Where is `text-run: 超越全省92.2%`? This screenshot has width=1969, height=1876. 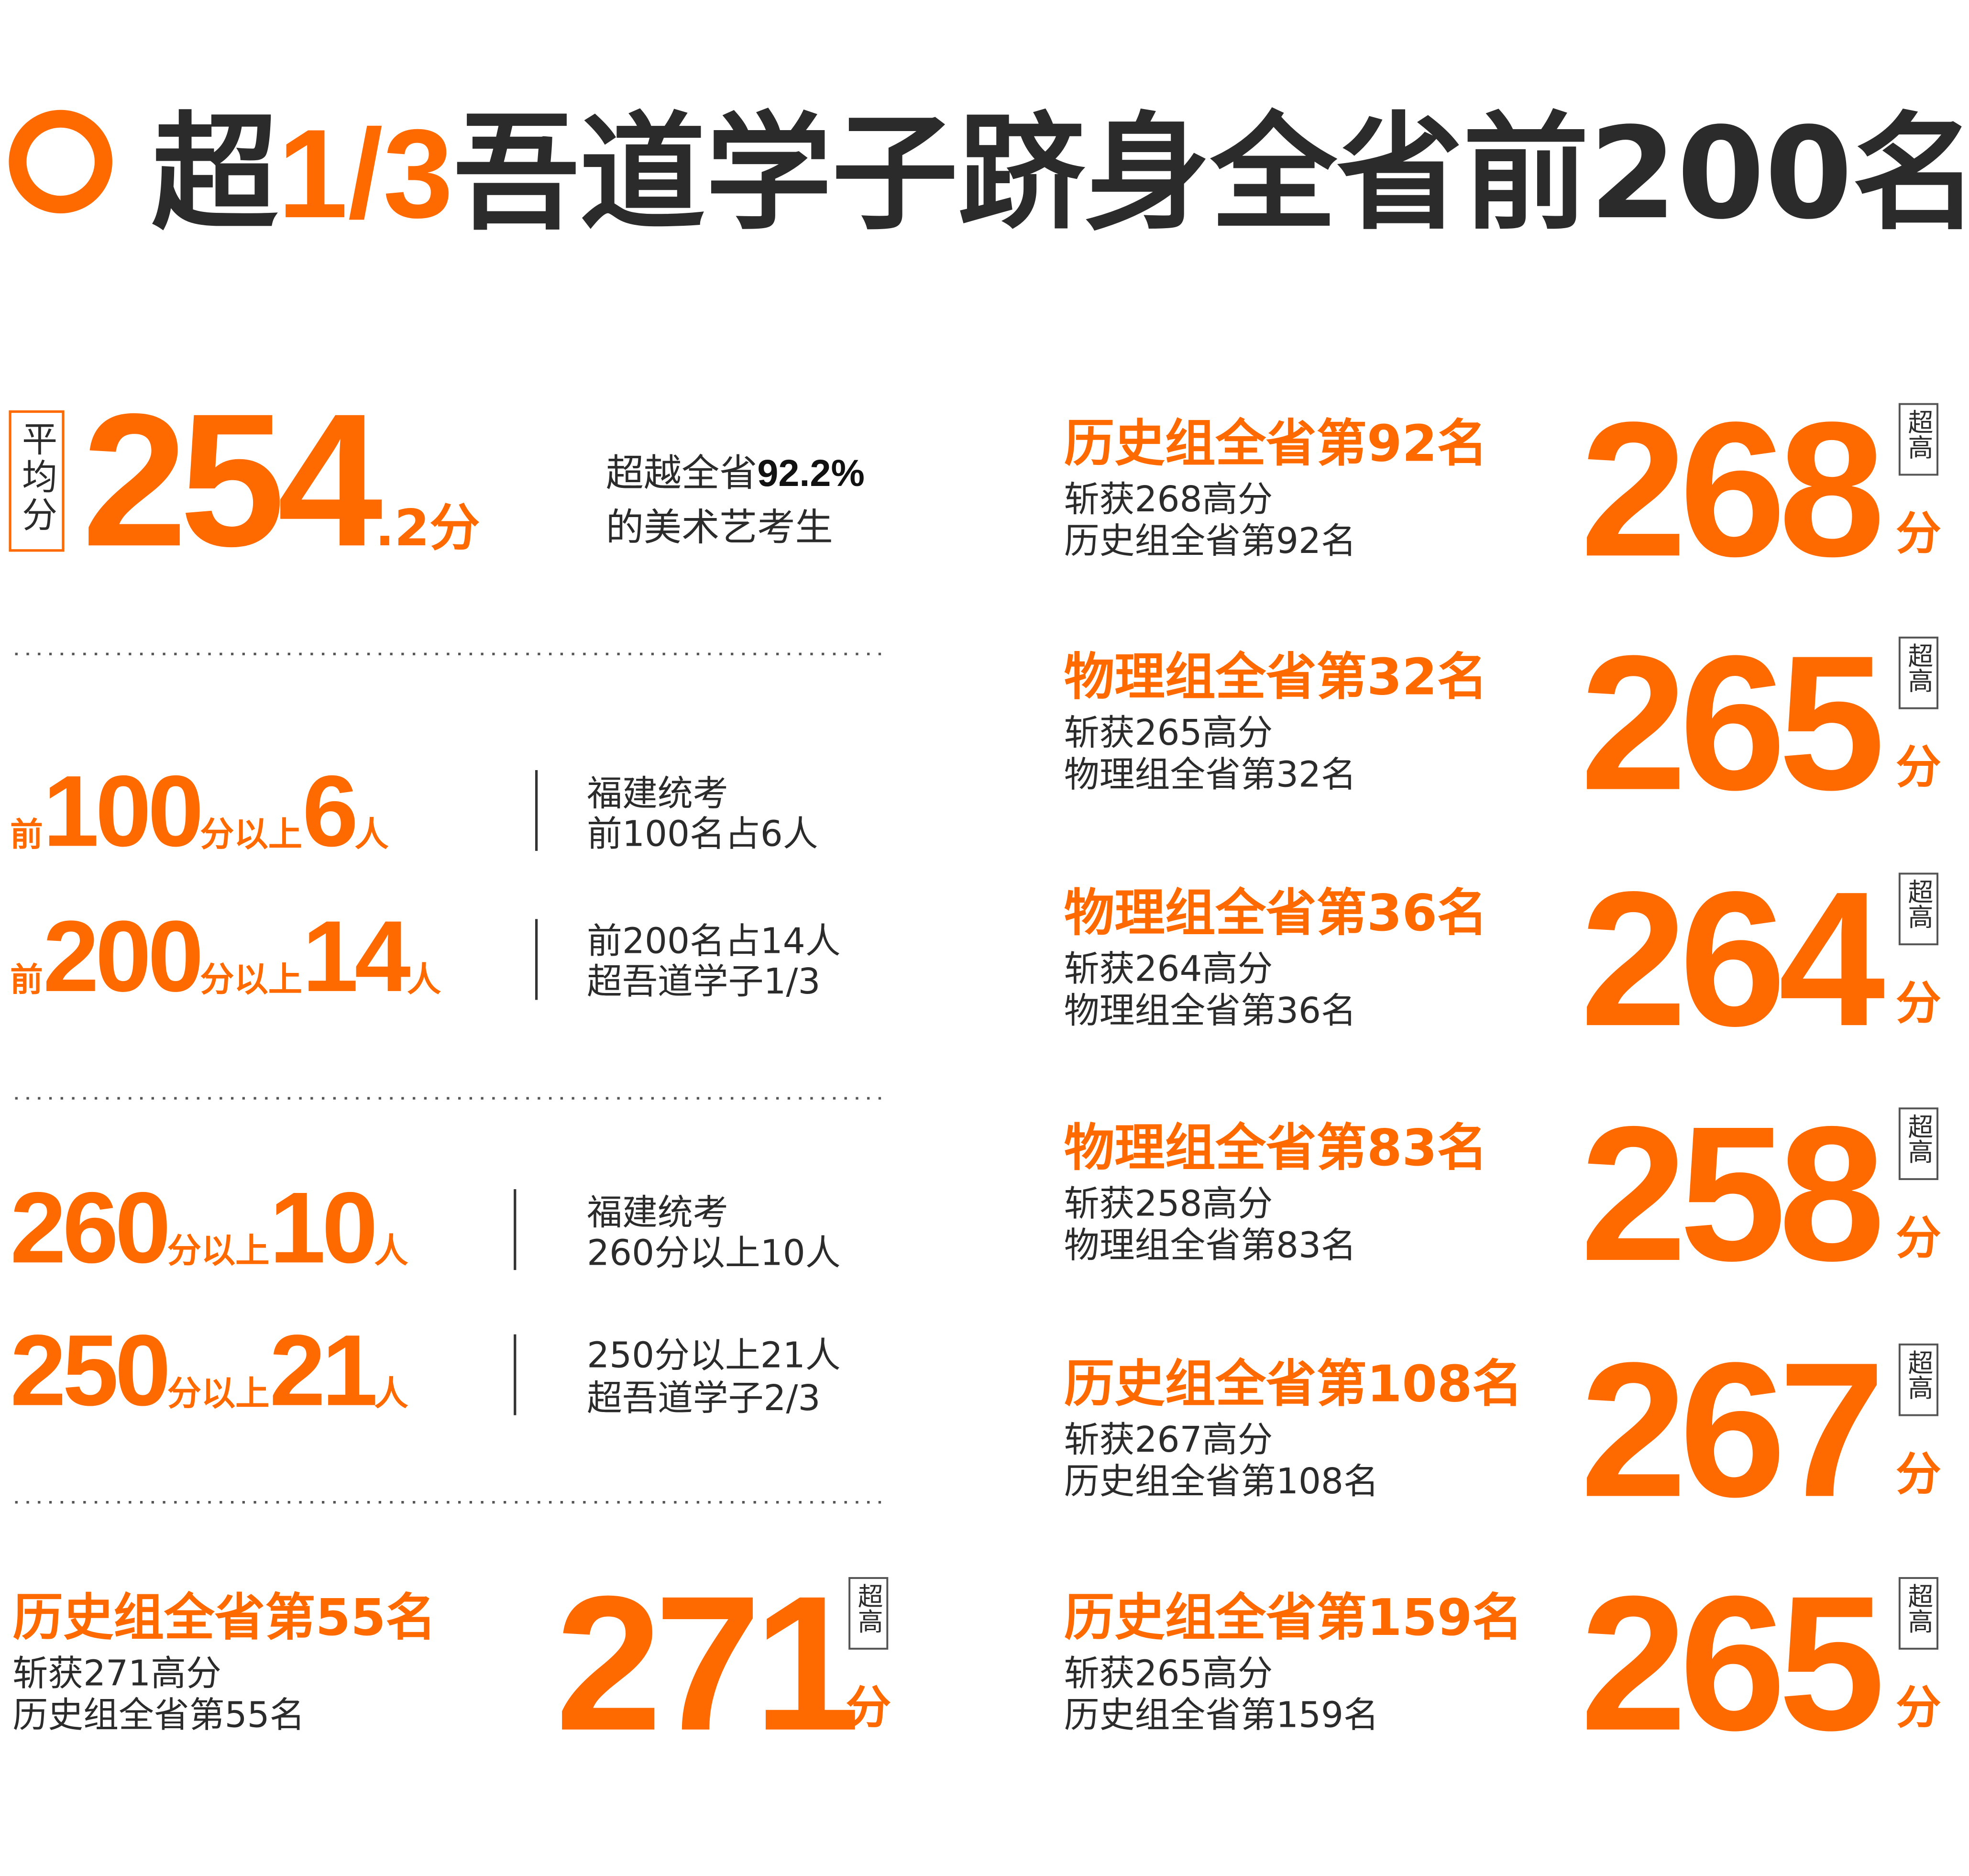 text-run: 超越全省92.2% is located at coordinates (735, 473).